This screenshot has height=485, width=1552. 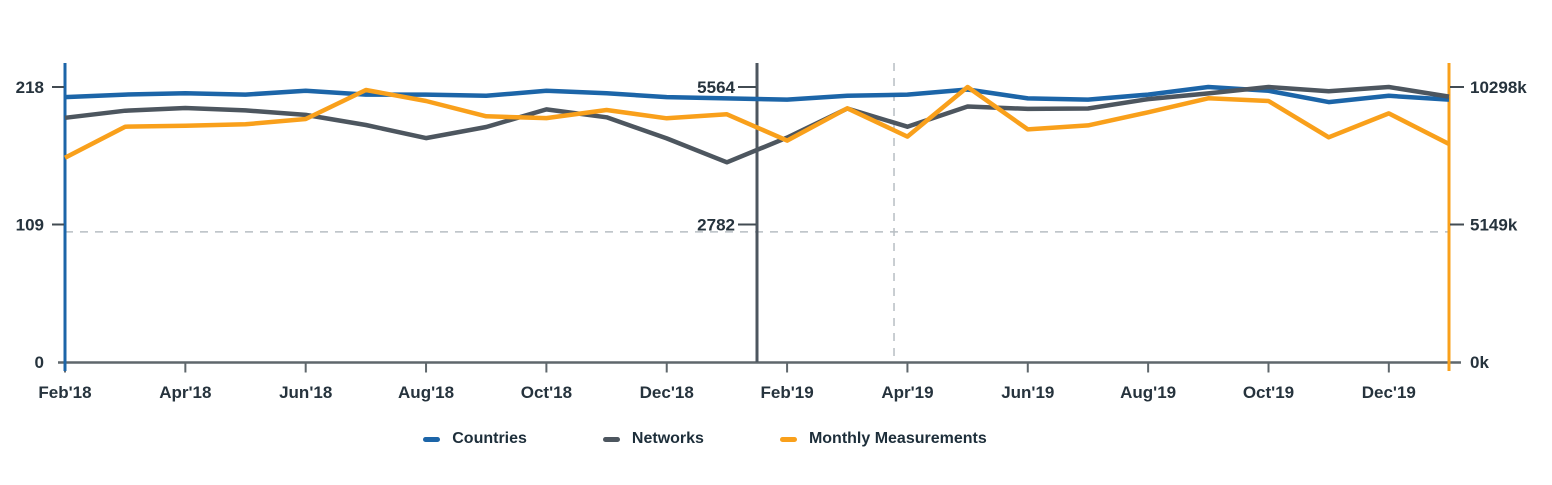 I want to click on x-axis-tick-label: Jun'19, so click(x=1027, y=392).